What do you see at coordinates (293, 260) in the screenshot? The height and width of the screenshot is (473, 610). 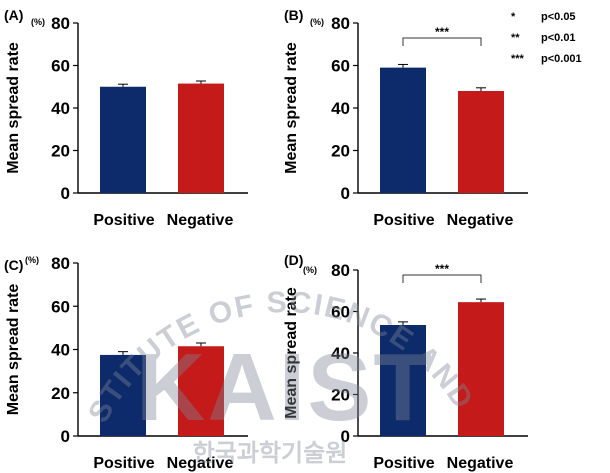 I see `panel-label: (D)` at bounding box center [293, 260].